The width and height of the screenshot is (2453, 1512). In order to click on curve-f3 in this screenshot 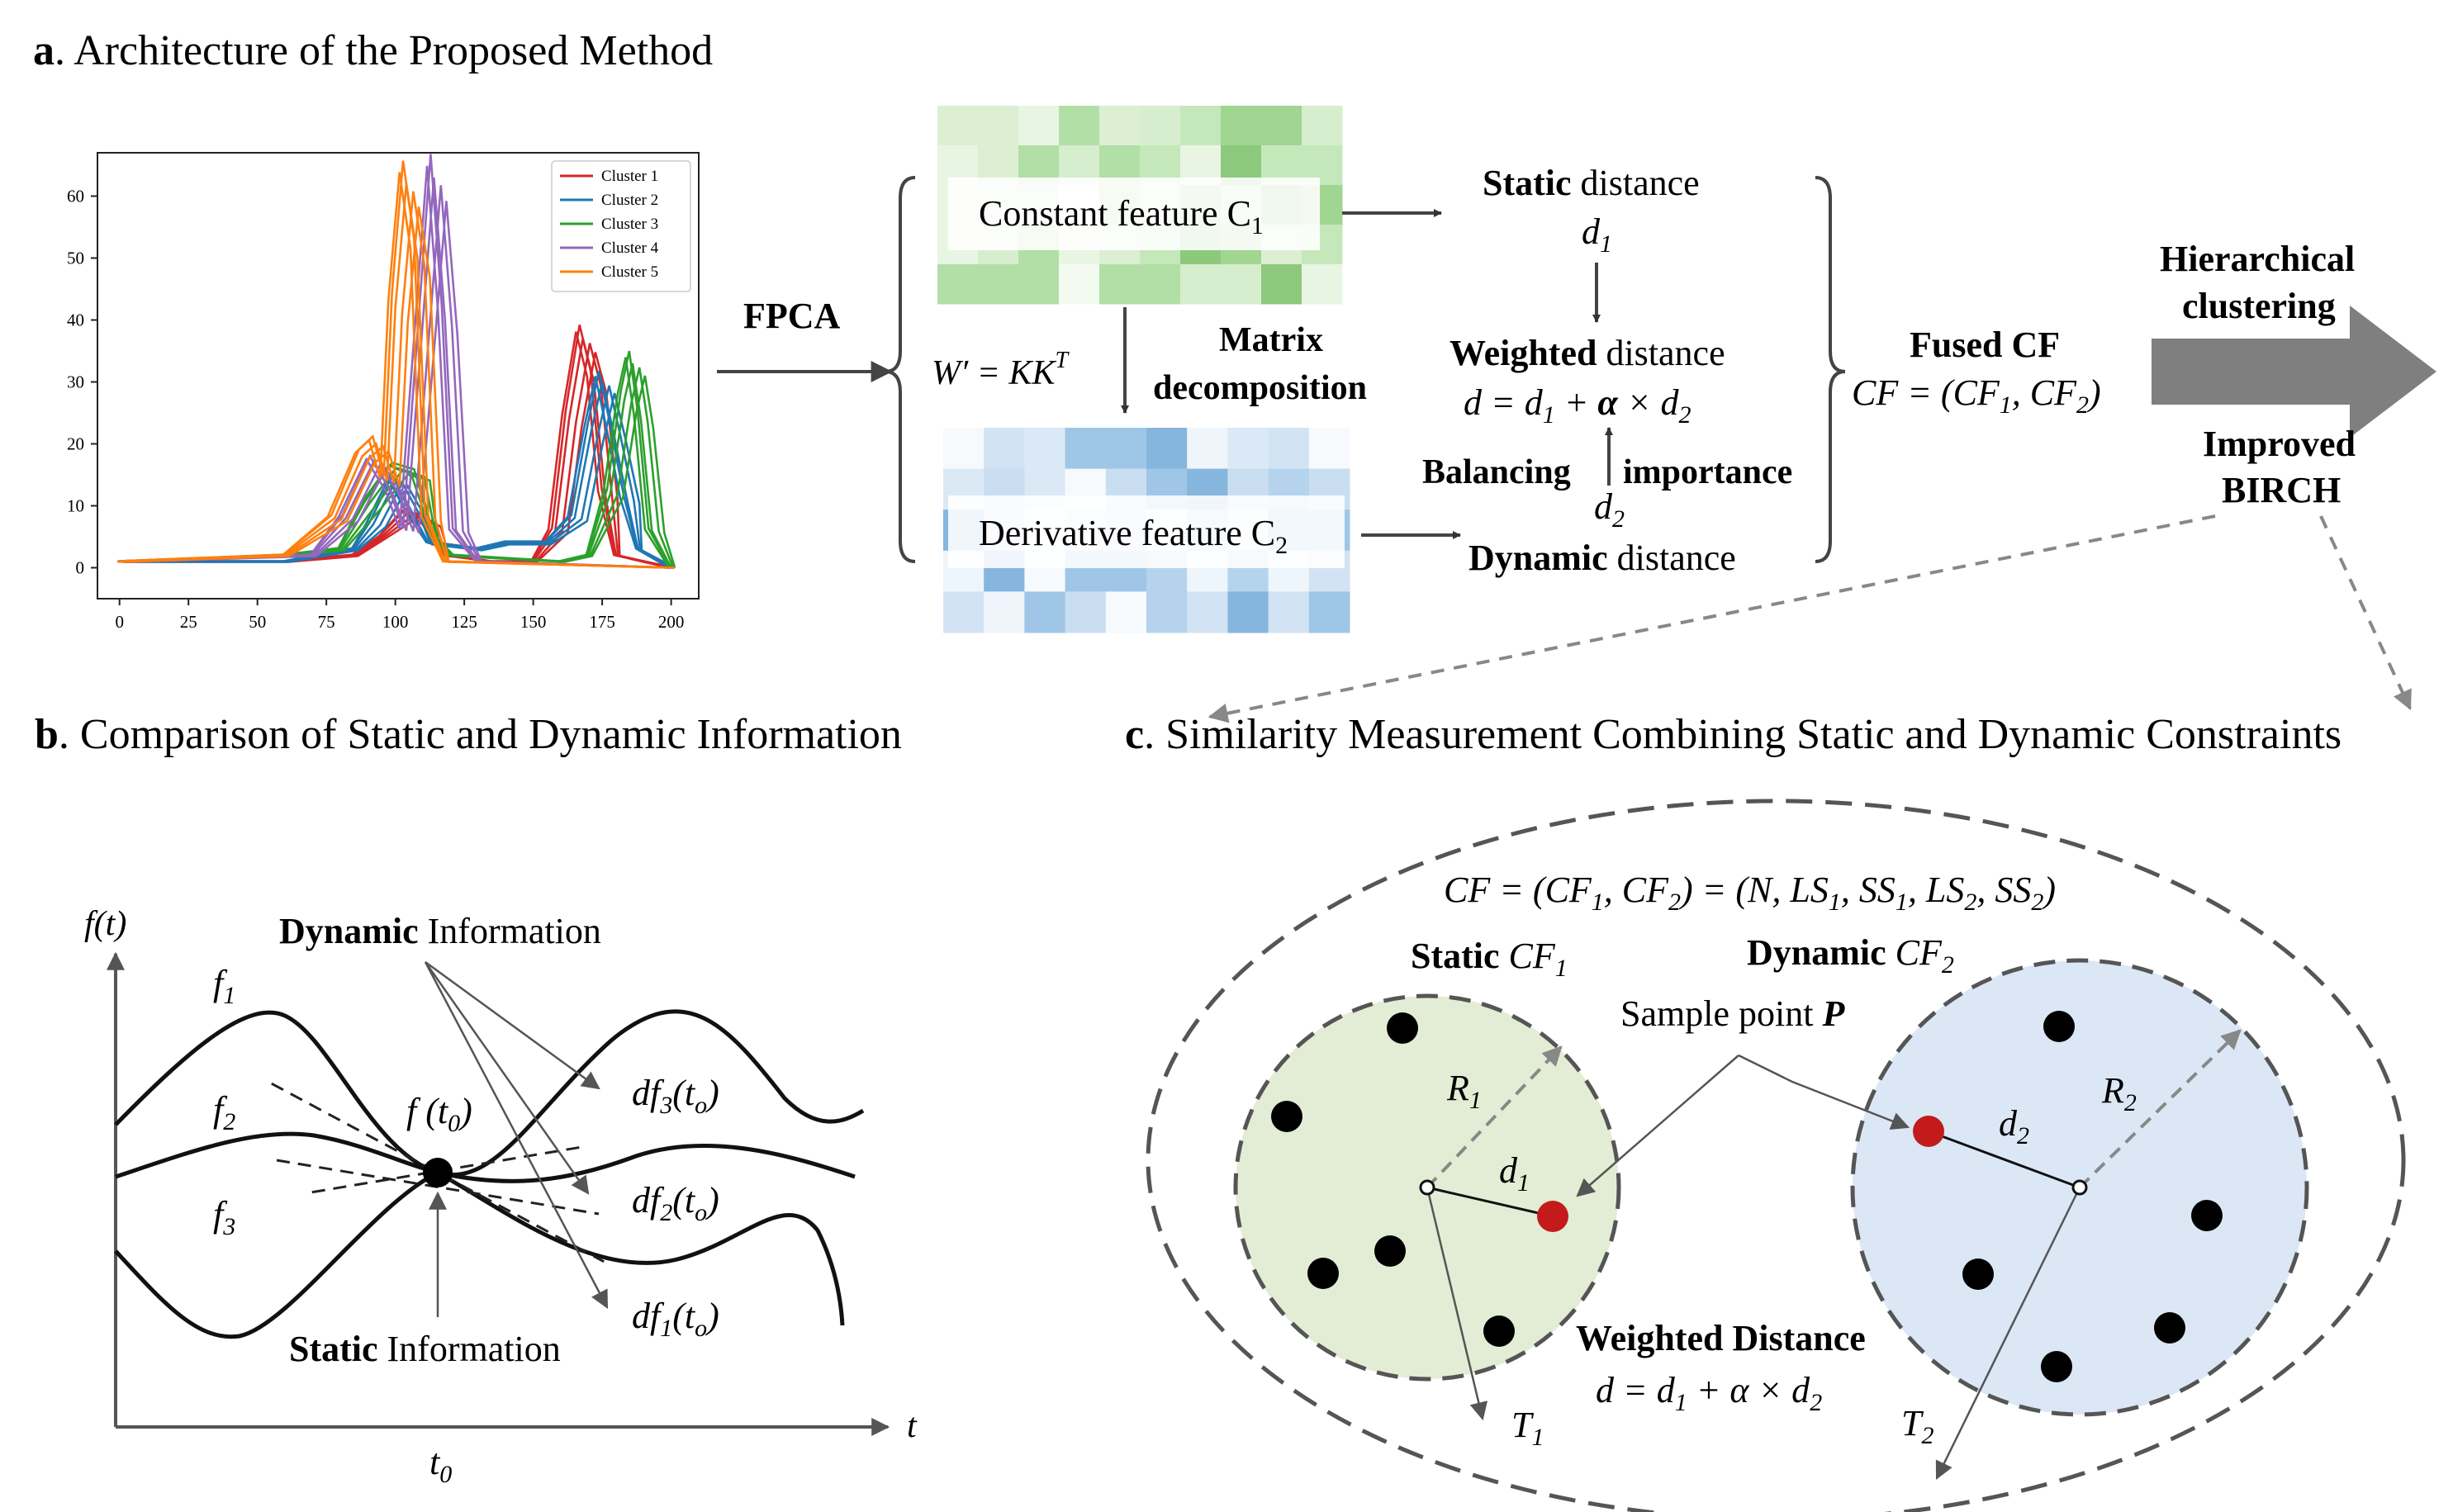, I will do `click(479, 1254)`.